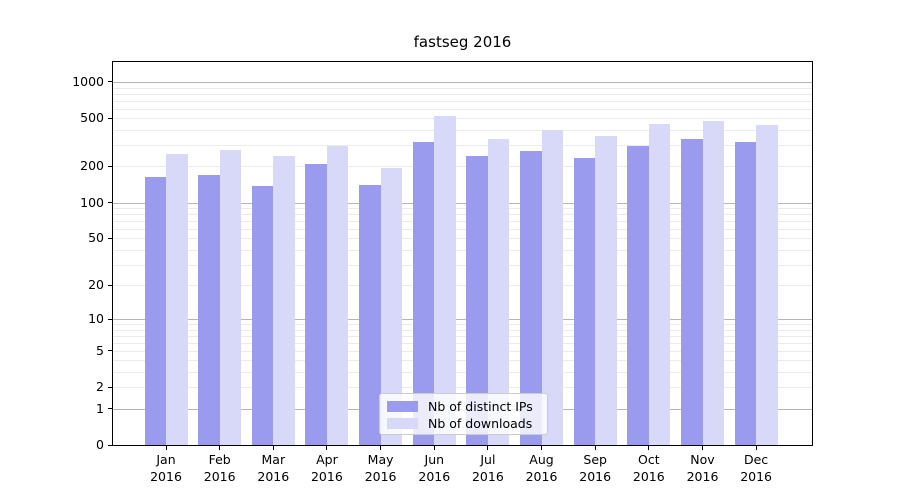  I want to click on x-tick-label-apr: Apr 2016, so click(326, 468).